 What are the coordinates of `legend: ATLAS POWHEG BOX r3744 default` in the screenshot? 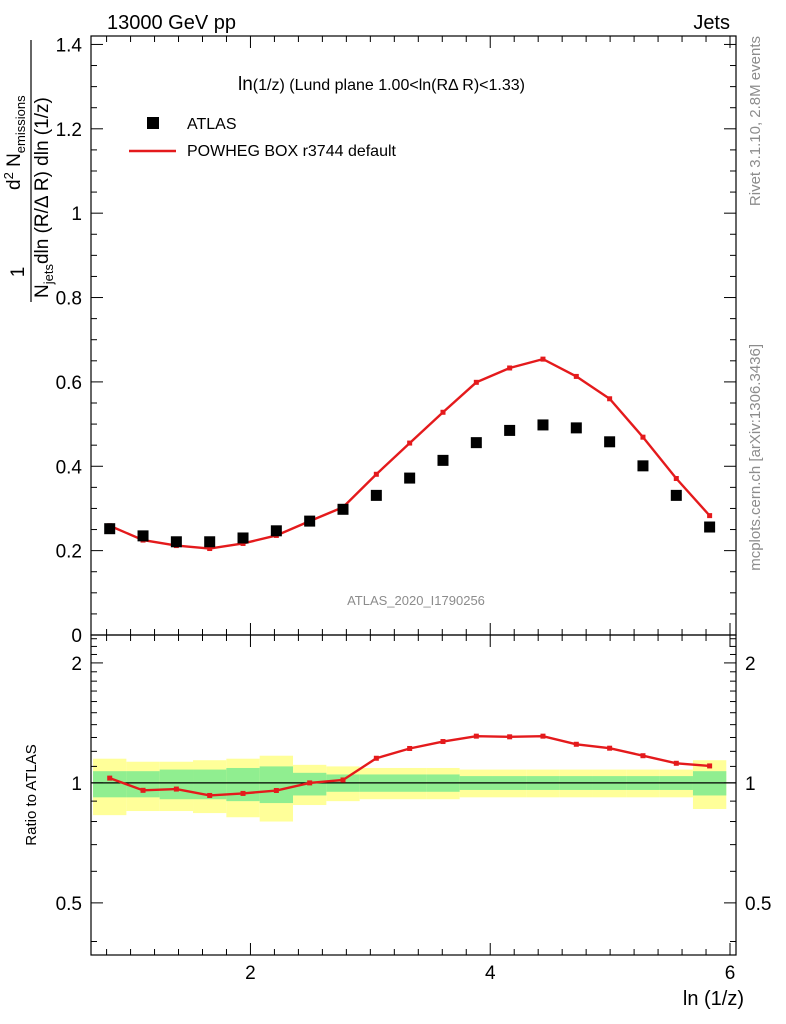 It's located at (263, 138).